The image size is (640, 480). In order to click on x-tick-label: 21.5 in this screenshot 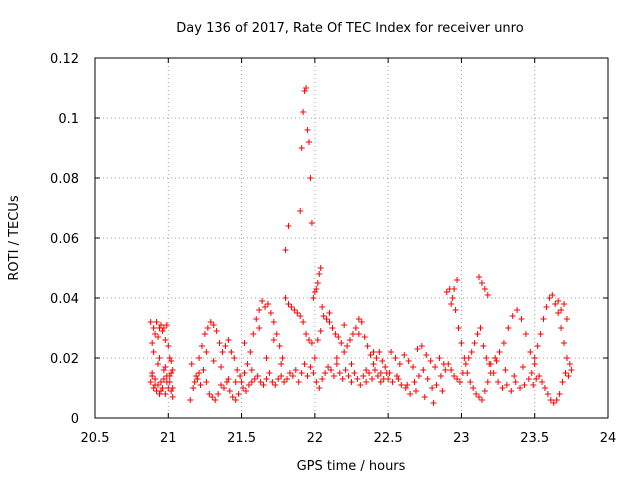, I will do `click(241, 438)`.